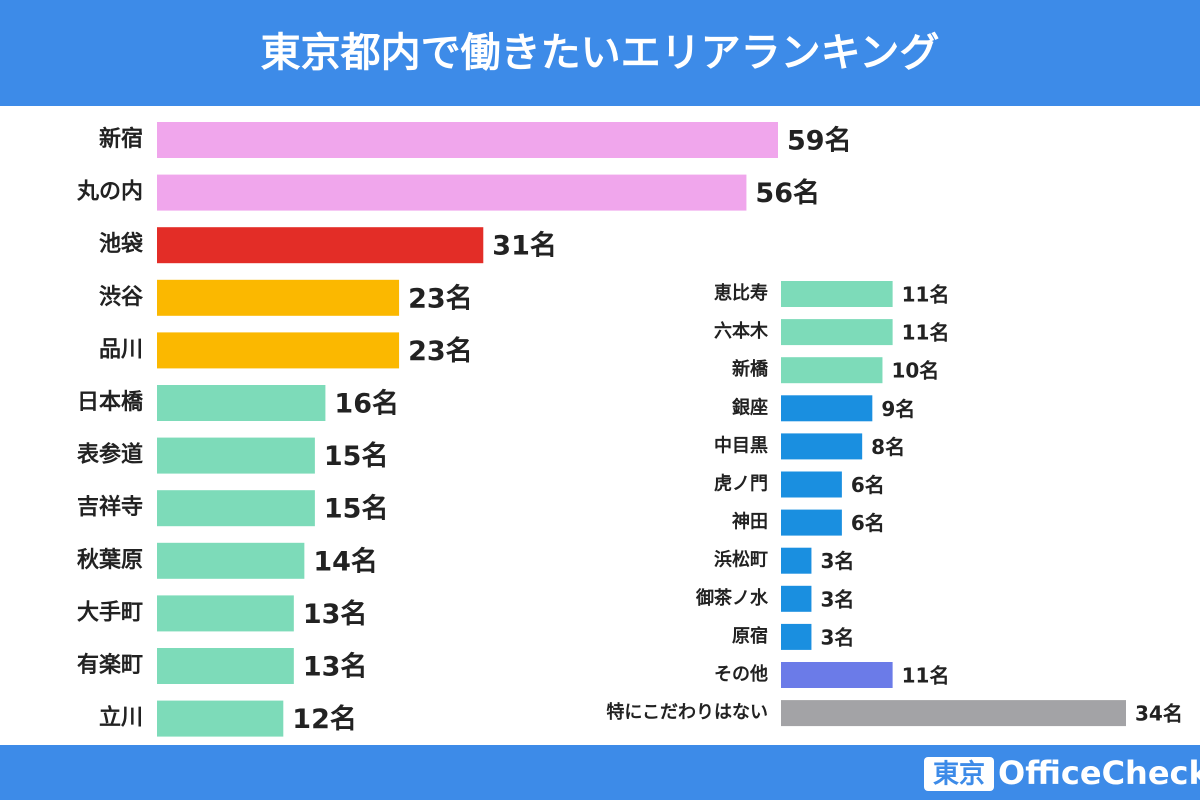  What do you see at coordinates (110, 612) in the screenshot?
I see `category-label: 大手町` at bounding box center [110, 612].